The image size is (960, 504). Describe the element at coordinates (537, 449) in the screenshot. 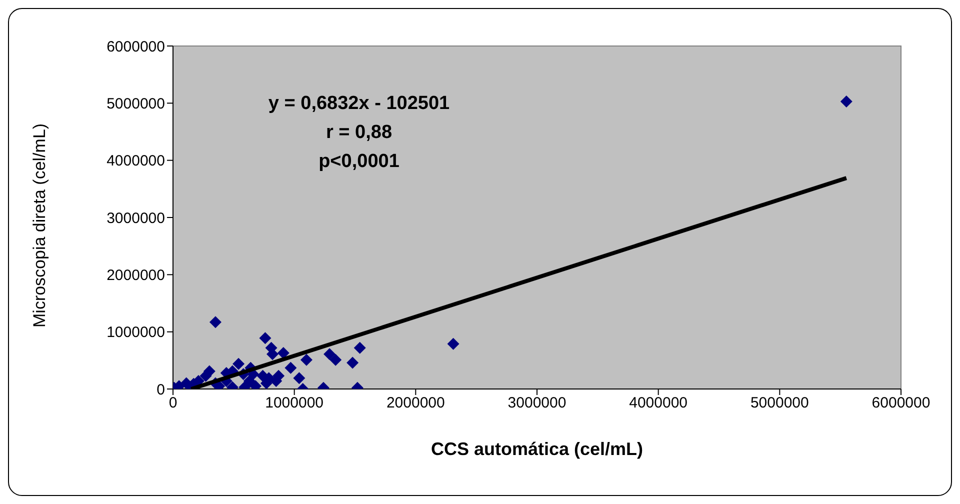

I see `x-axis-title: CCS automática (cel/mL)` at that location.